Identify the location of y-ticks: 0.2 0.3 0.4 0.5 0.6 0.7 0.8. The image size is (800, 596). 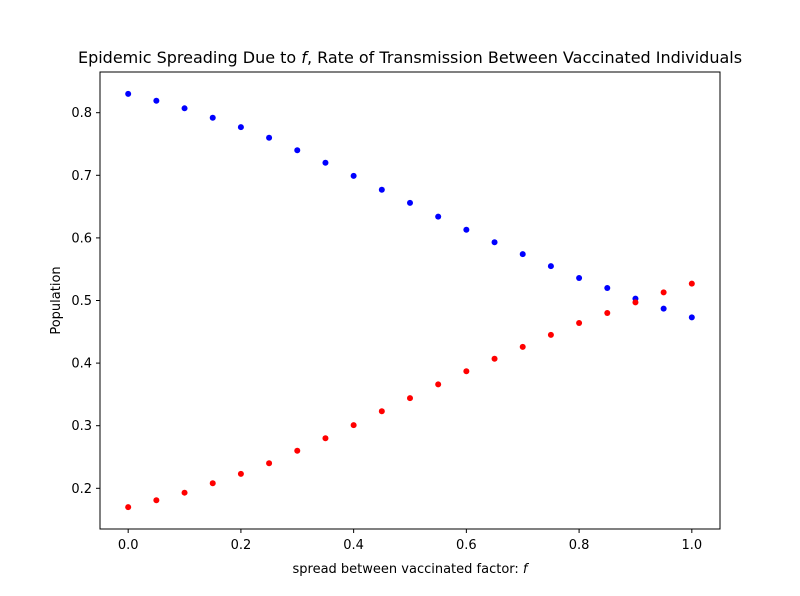
(85, 301).